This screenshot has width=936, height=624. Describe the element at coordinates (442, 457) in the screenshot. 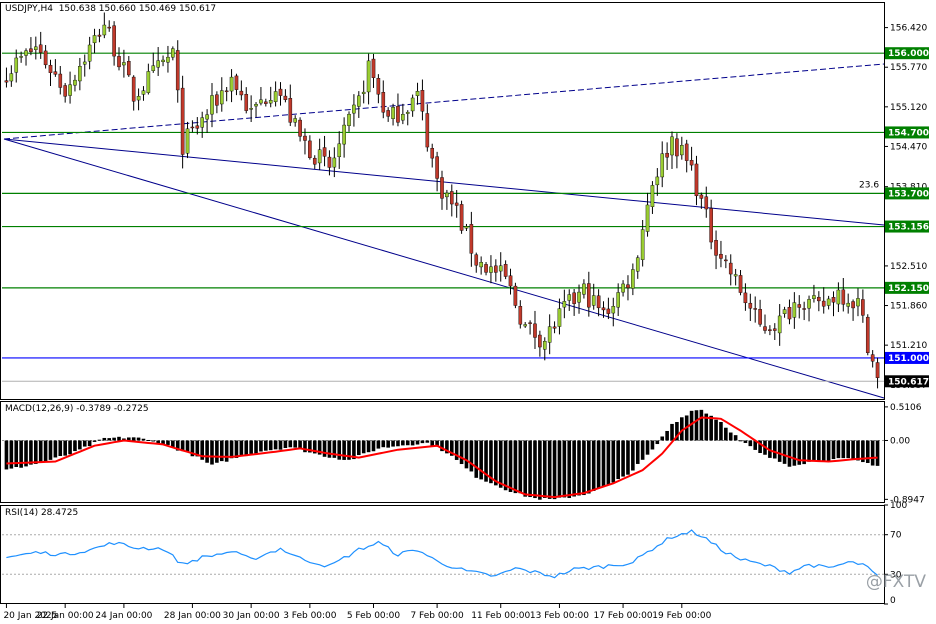

I see `macd-signal-line` at that location.